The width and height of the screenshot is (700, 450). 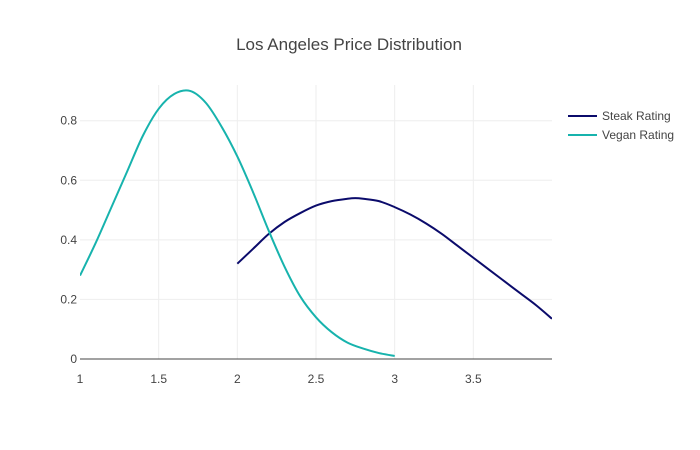 What do you see at coordinates (68, 240) in the screenshot?
I see `y-tick-label: 0.4` at bounding box center [68, 240].